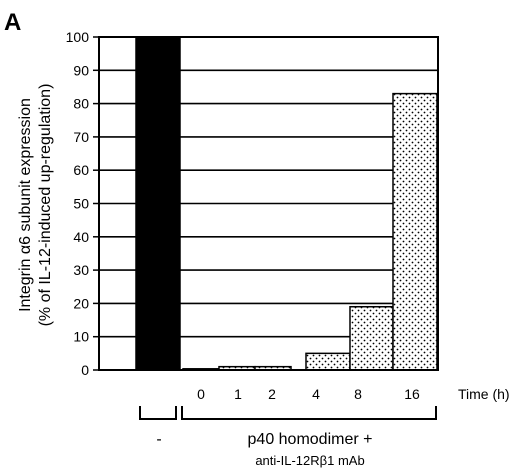 Image resolution: width=520 pixels, height=471 pixels. What do you see at coordinates (85, 370) in the screenshot?
I see `y-tick-label: 0` at bounding box center [85, 370].